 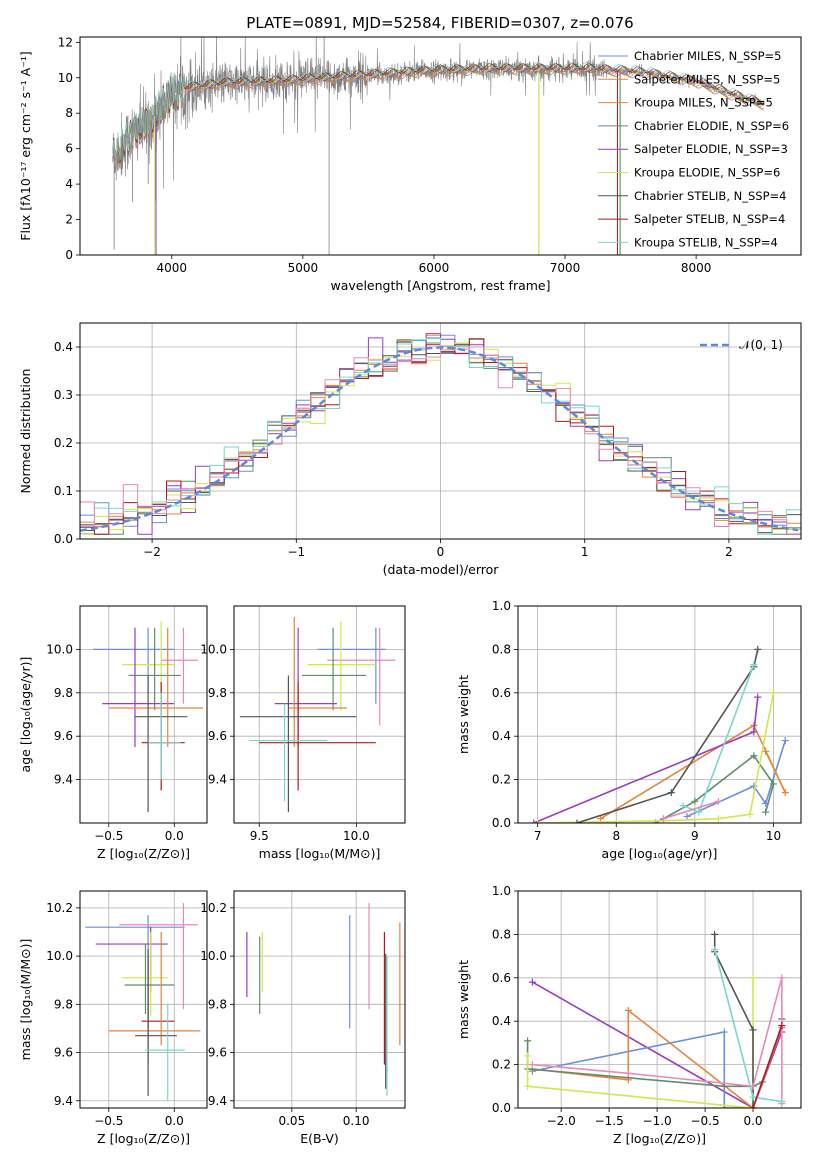 I want to click on age_vs_Z-xtick-label-1: 0.0, so click(x=174, y=836).